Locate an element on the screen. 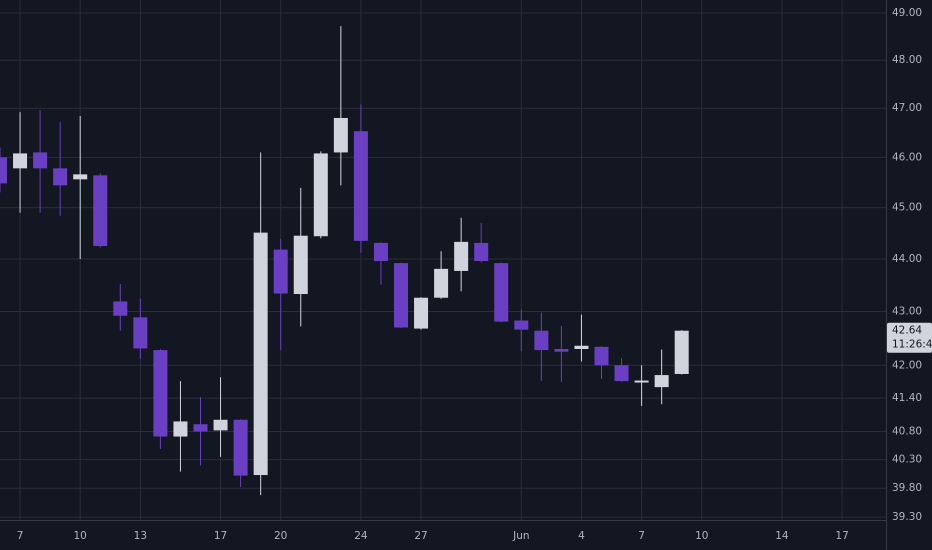 The height and width of the screenshot is (550, 932). x-tick-label: 13 is located at coordinates (140, 536).